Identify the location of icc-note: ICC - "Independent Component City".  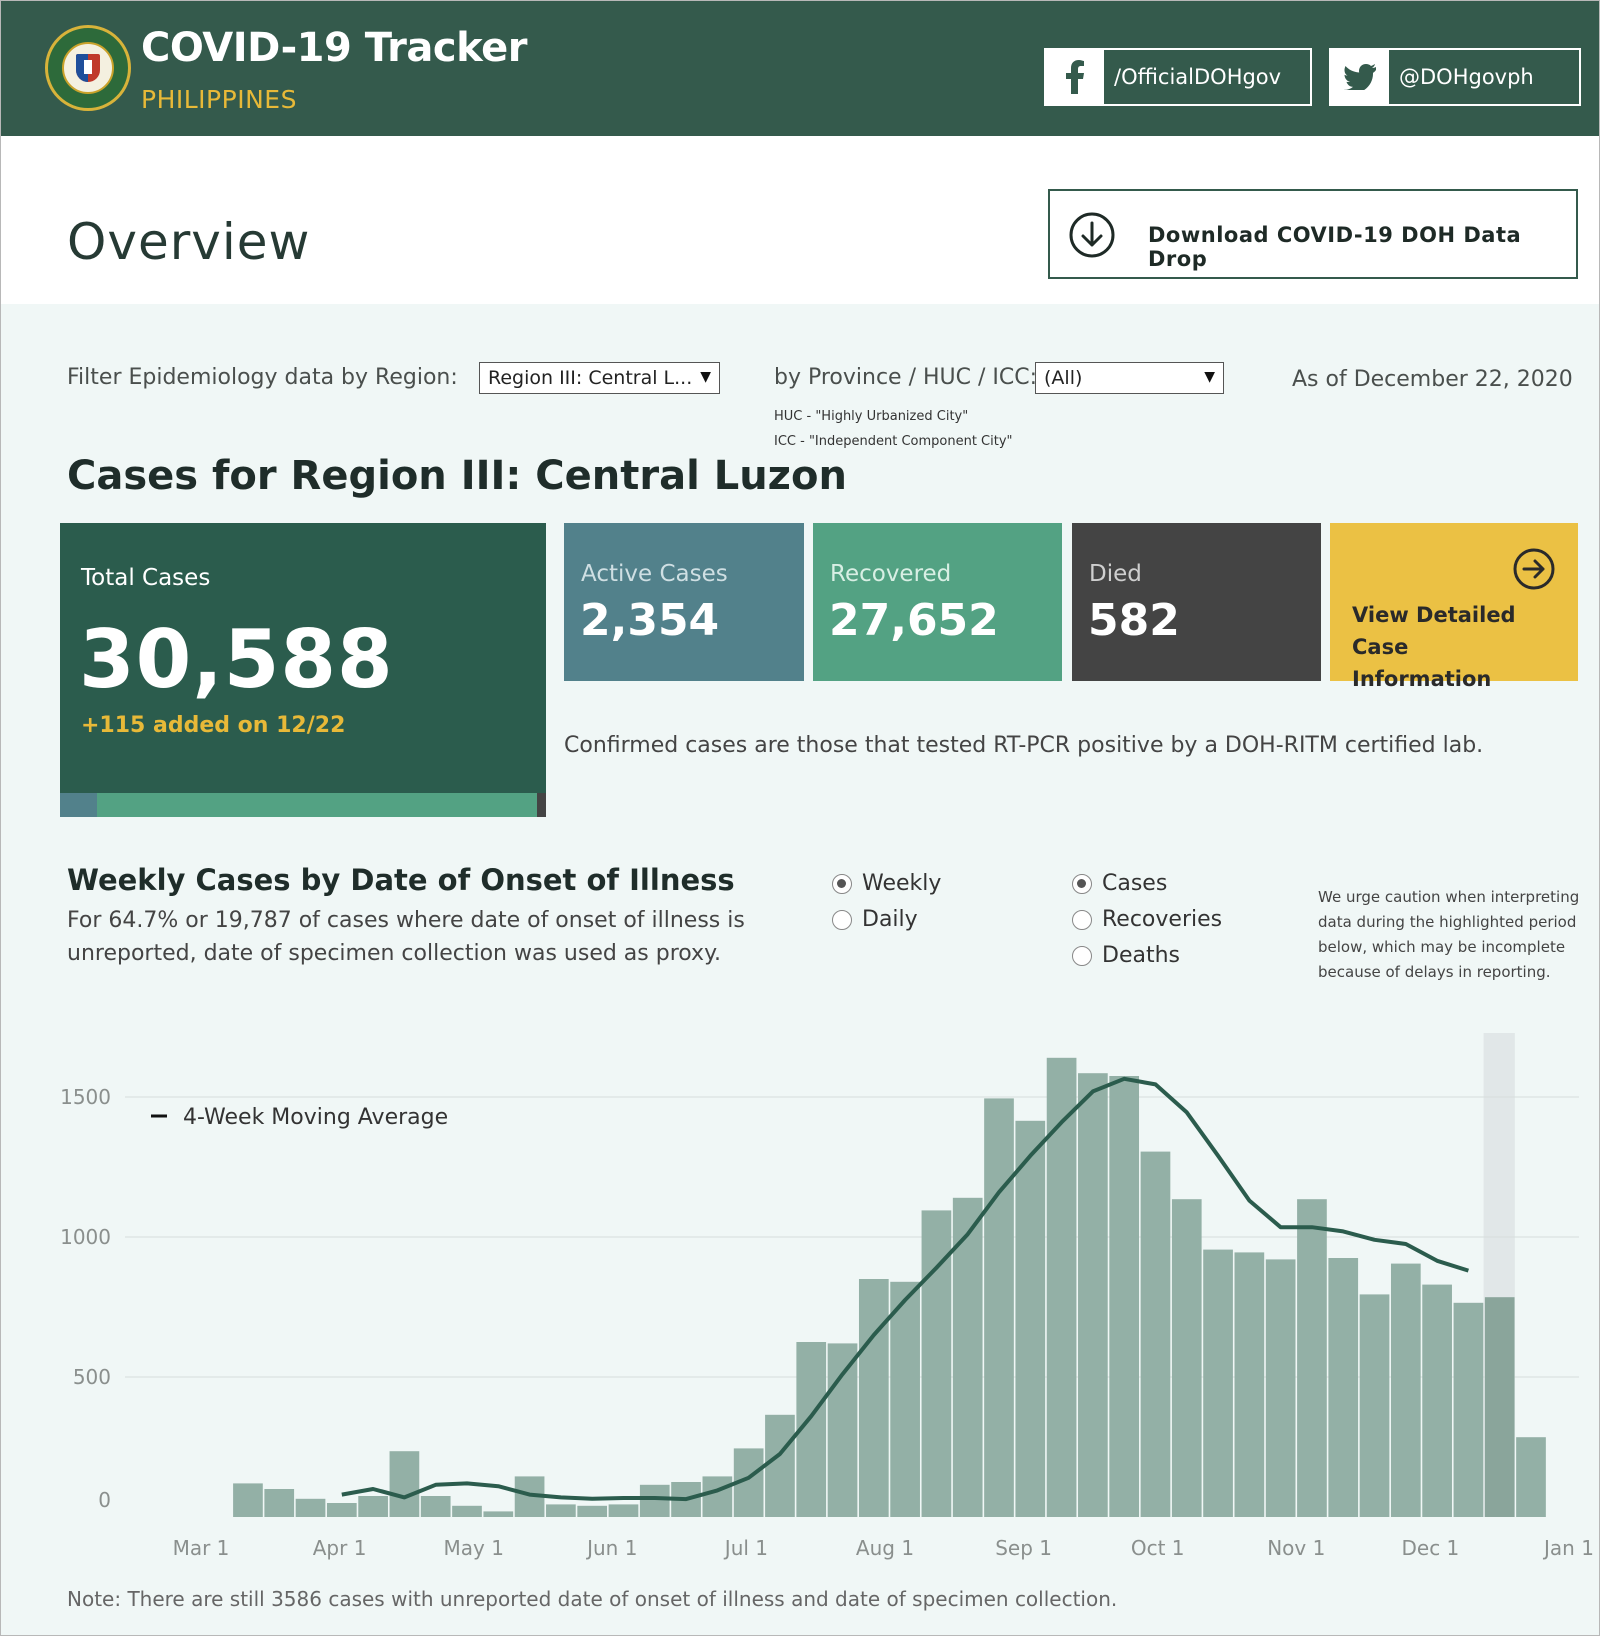
(893, 441).